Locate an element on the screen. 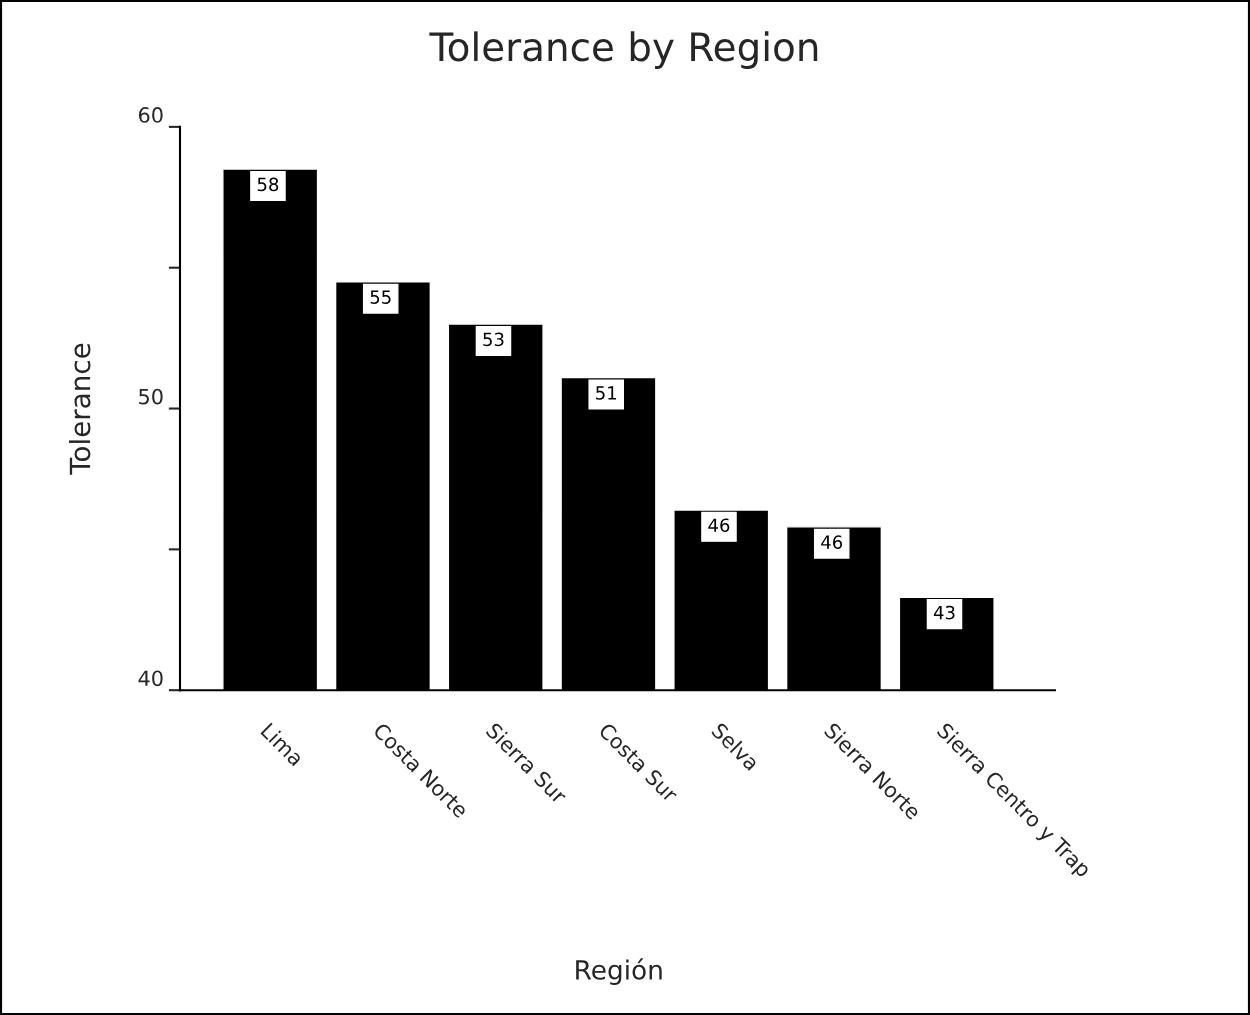  data-label: 58 is located at coordinates (268, 184).